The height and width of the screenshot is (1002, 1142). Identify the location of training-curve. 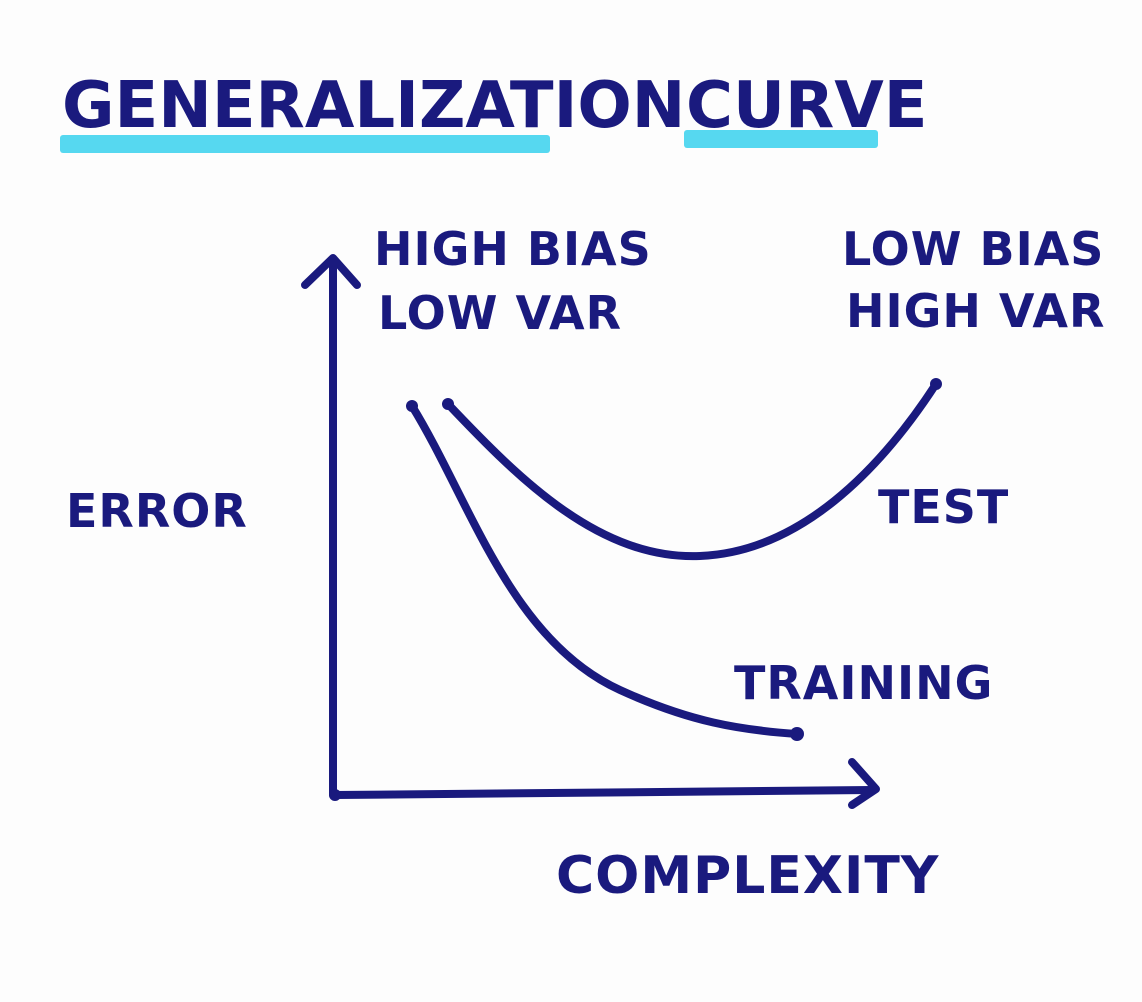
(604, 570).